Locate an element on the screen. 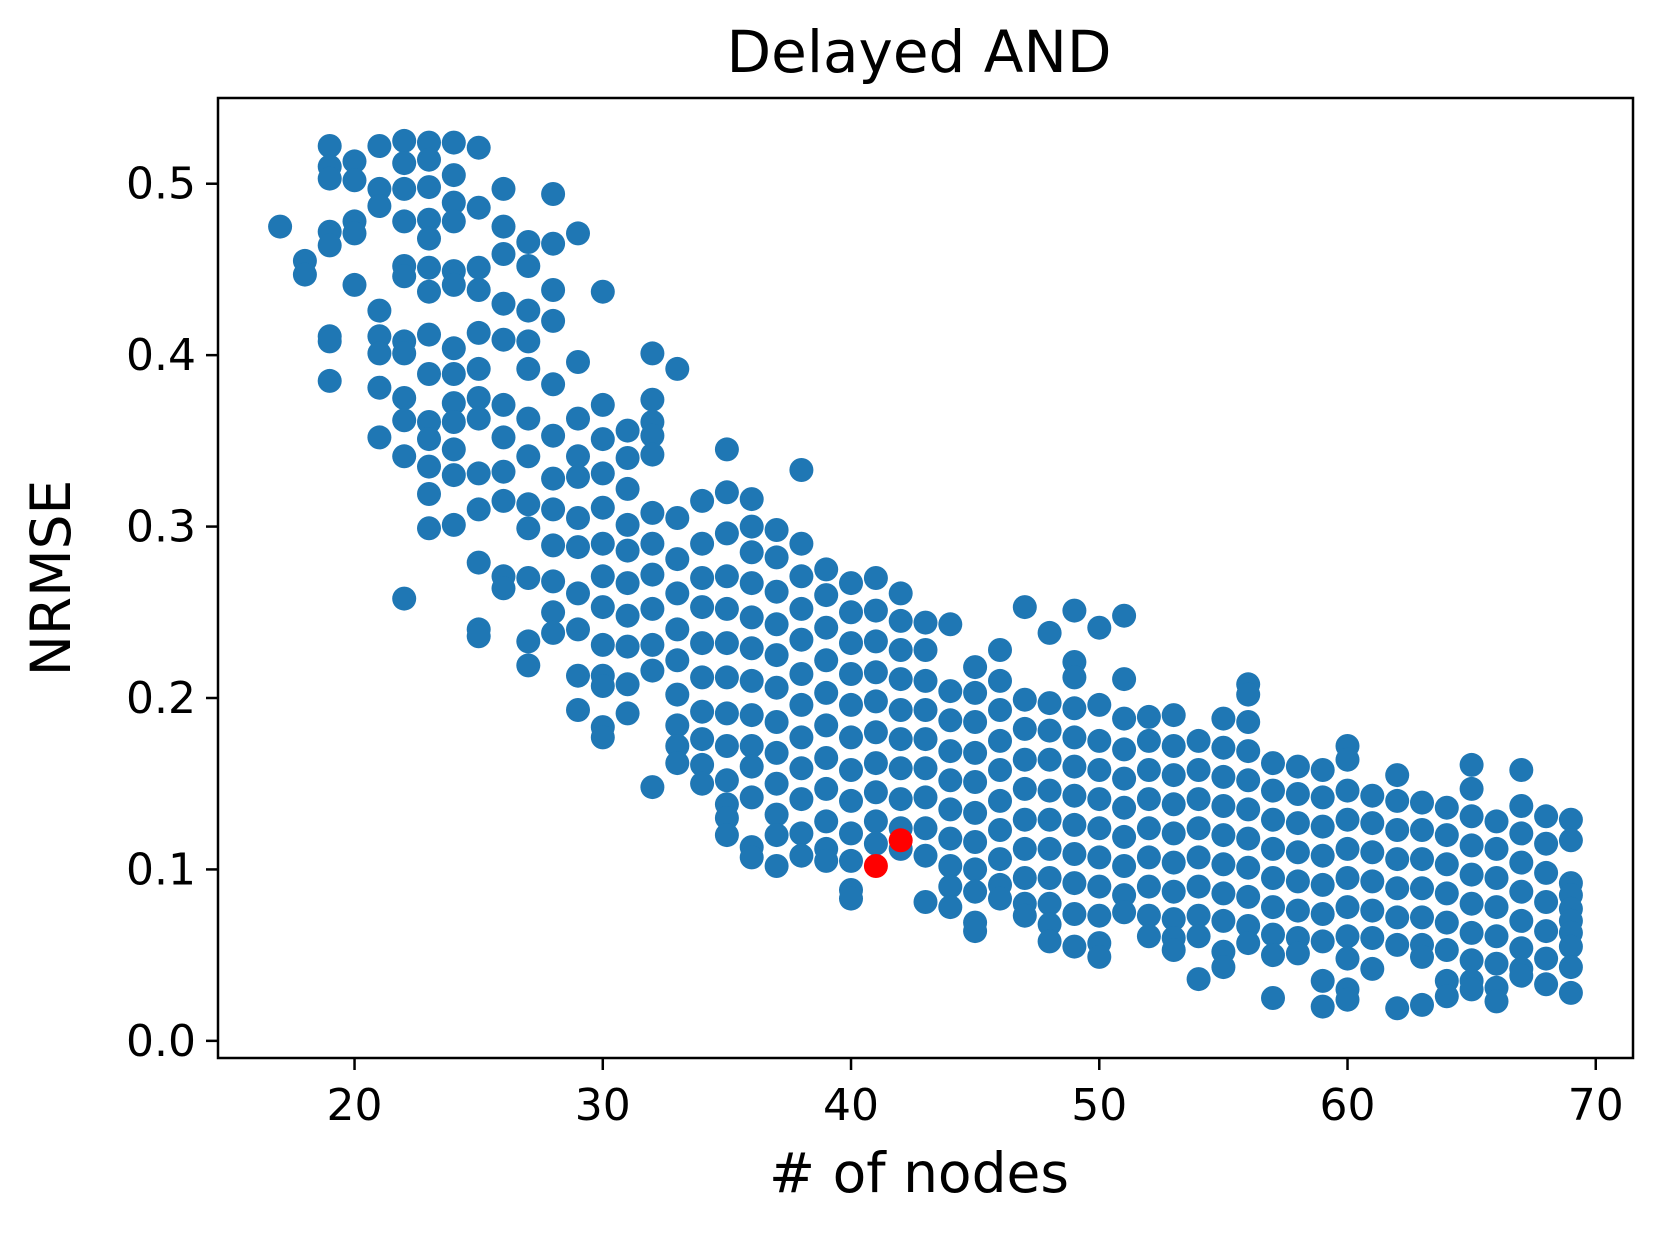 The height and width of the screenshot is (1239, 1660). x-tick-label: 50 is located at coordinates (1099, 1105).